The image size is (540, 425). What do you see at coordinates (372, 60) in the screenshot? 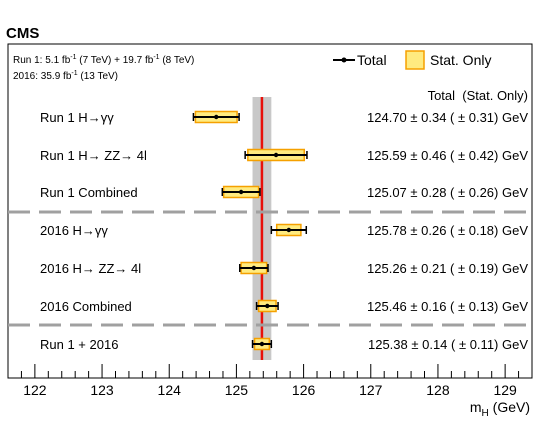
I see `legend-total-label: Total` at bounding box center [372, 60].